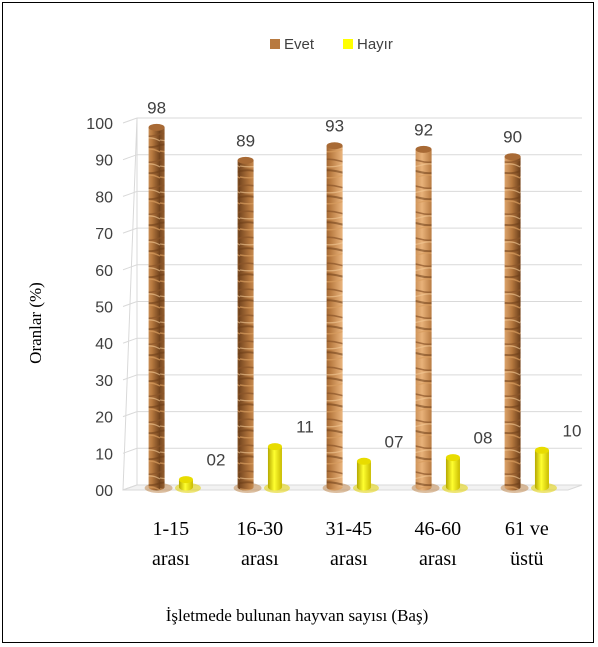  I want to click on data-label: 11, so click(305, 427).